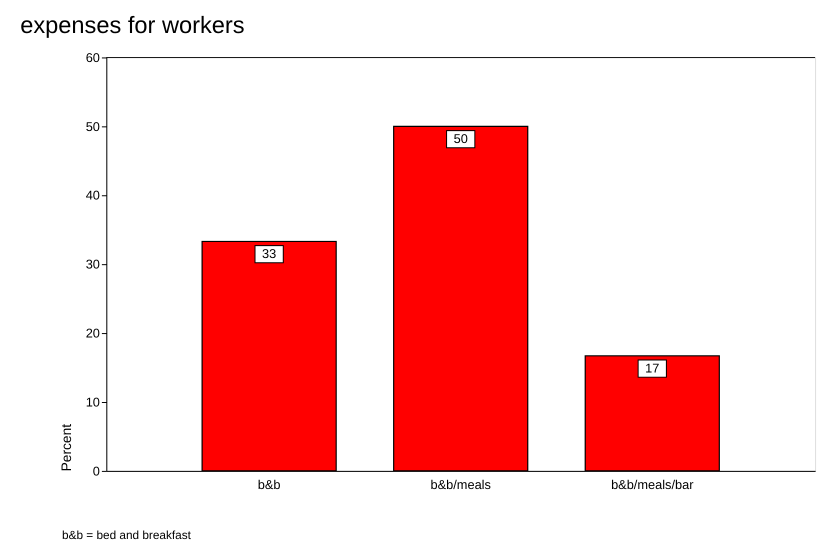  What do you see at coordinates (460, 484) in the screenshot?
I see `x-tick-label: b&b/meals` at bounding box center [460, 484].